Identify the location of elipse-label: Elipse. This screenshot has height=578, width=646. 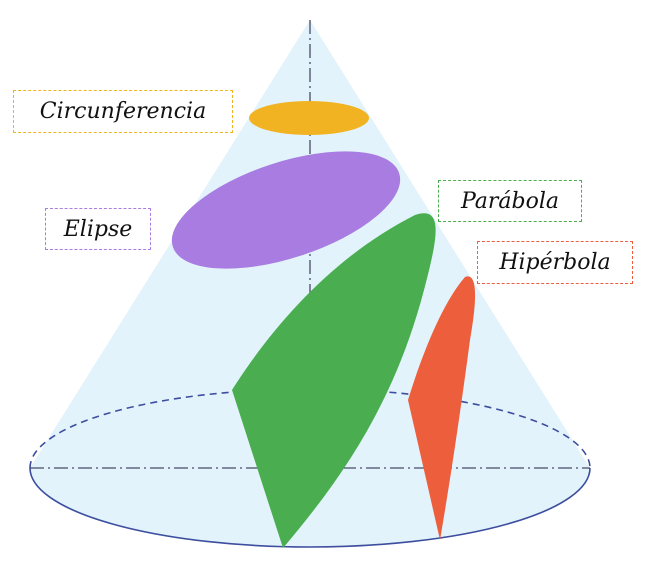
(98, 229).